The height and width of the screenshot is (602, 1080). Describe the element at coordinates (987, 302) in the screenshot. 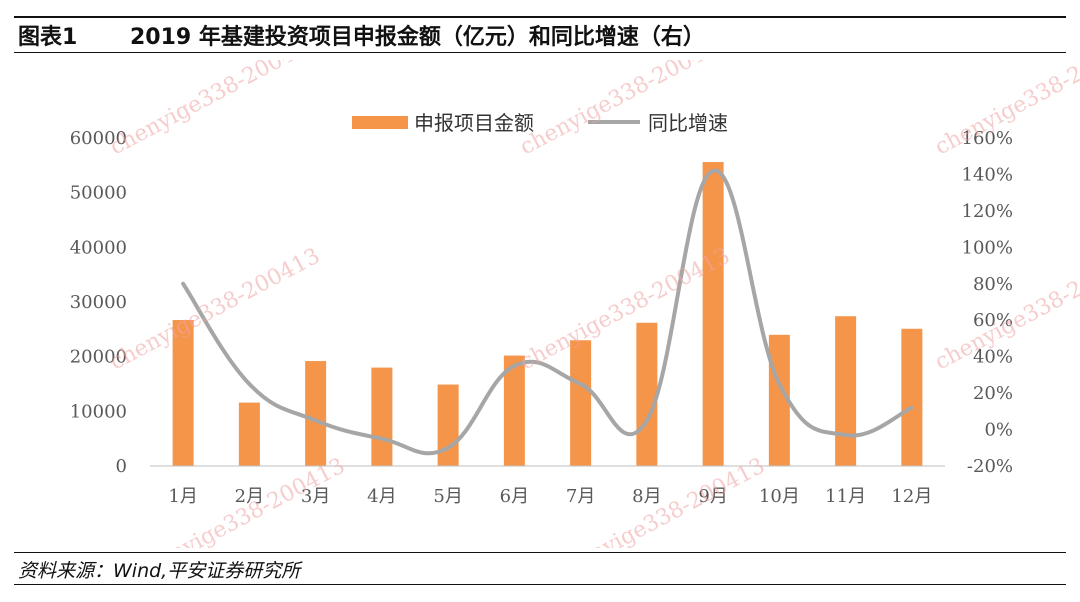

I see `right-axis-ticks: -20% 0% 20% 40% 60% 80% 100% 120% 140% 160%` at that location.